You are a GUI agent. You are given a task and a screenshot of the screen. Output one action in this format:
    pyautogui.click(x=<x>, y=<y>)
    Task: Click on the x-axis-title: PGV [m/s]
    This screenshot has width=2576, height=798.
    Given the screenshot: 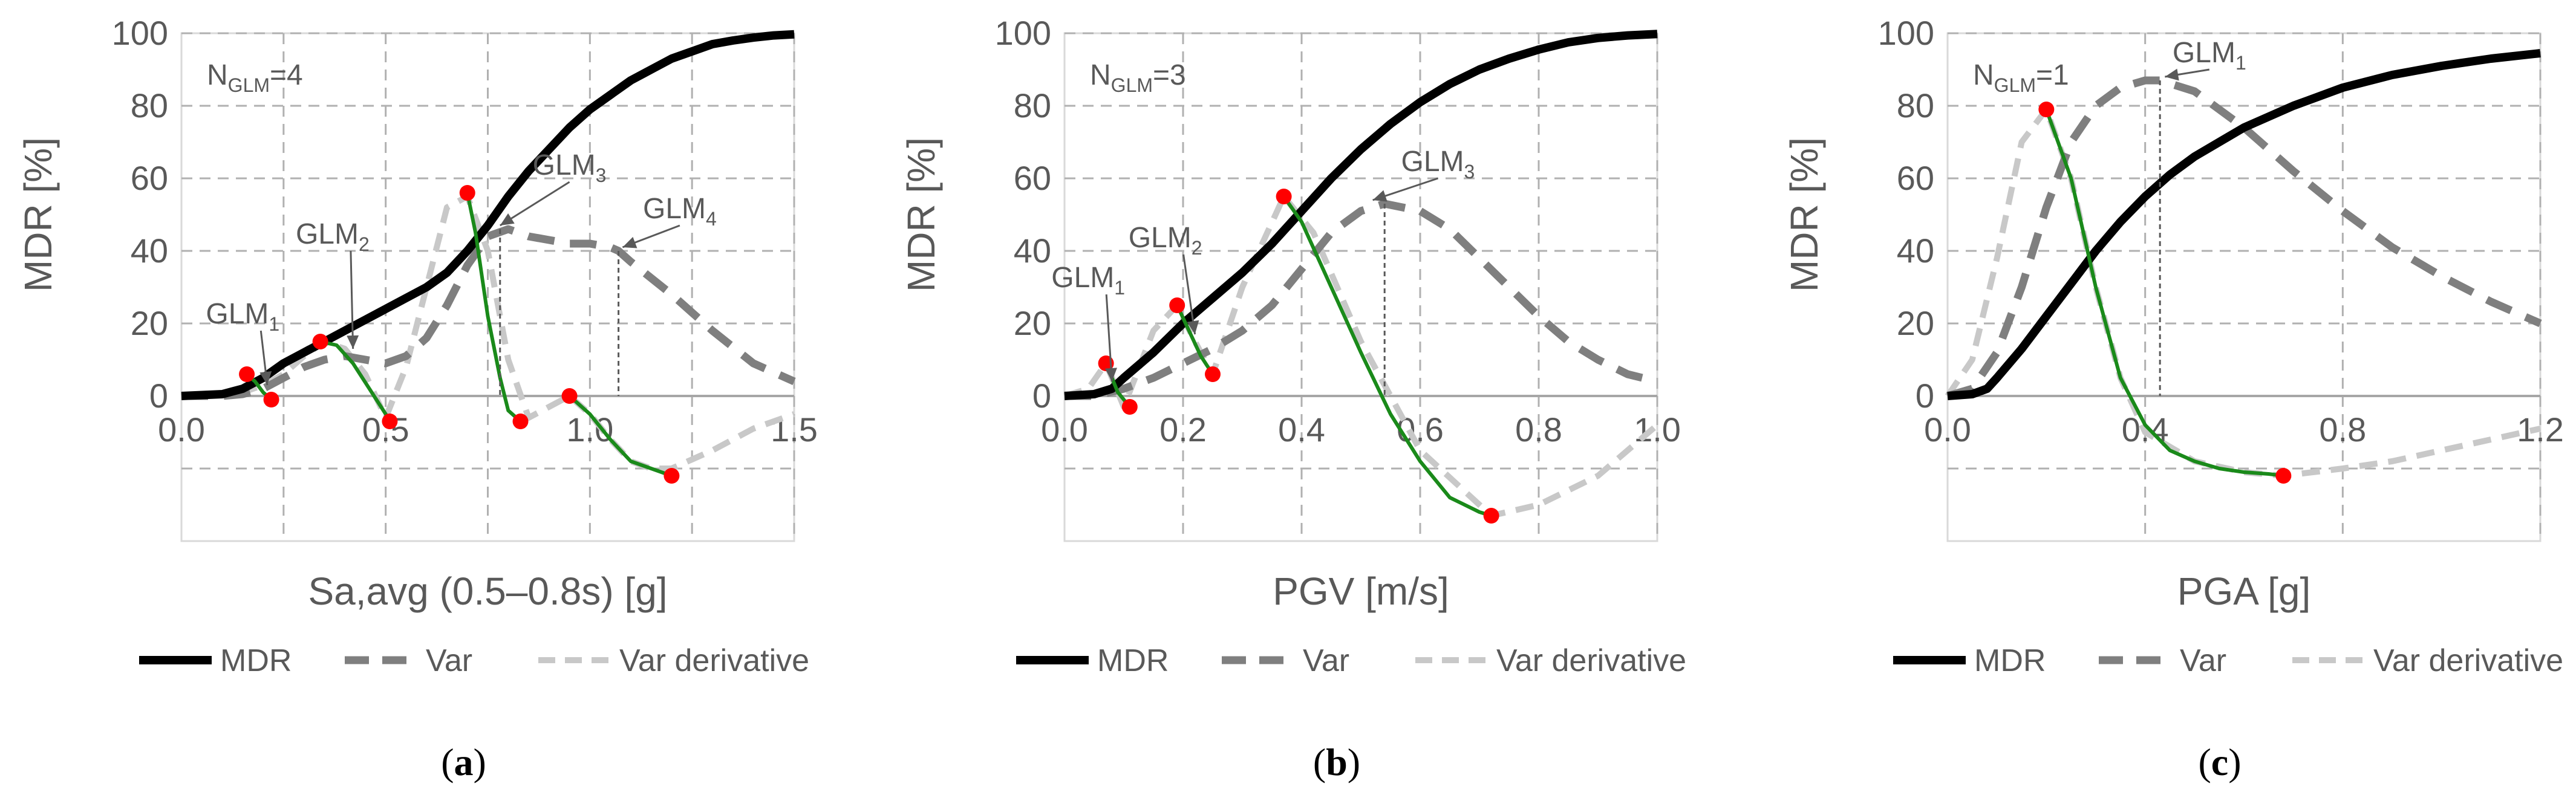 What is the action you would take?
    pyautogui.click(x=1361, y=591)
    